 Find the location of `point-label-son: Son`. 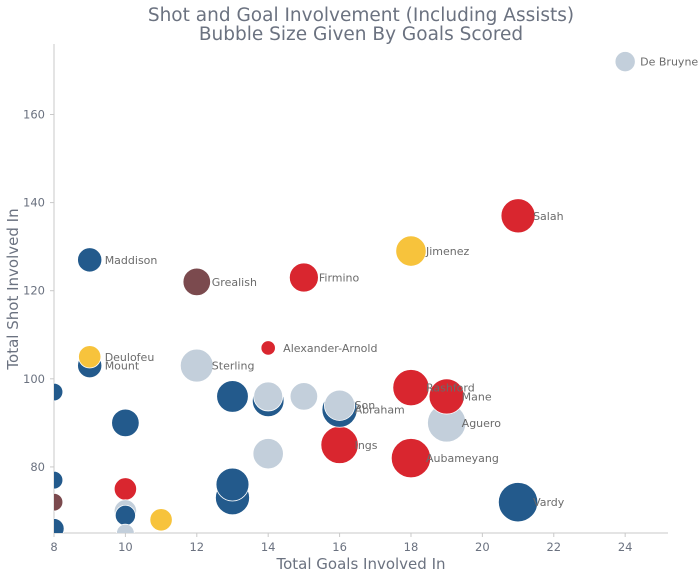

point-label-son: Son is located at coordinates (365, 405).